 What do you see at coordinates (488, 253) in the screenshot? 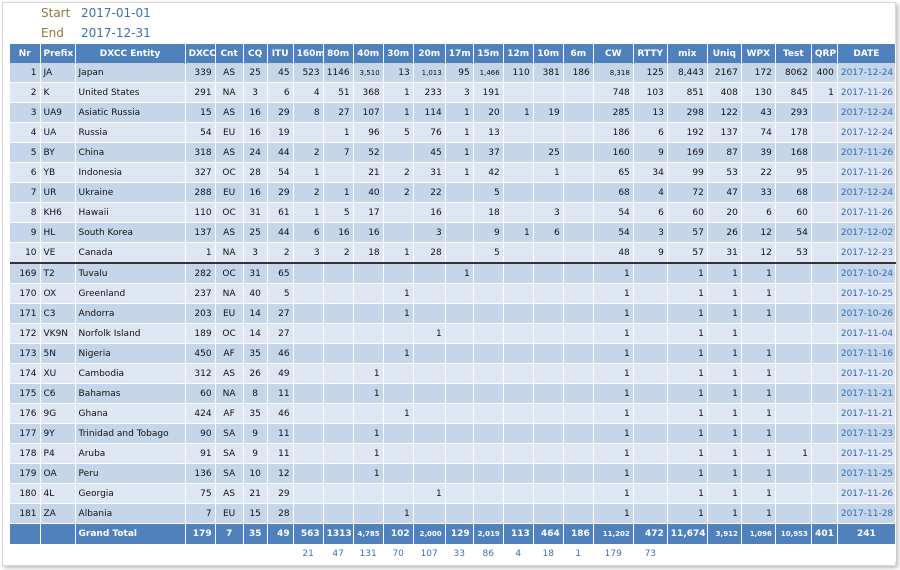
I see `cell: 5` at bounding box center [488, 253].